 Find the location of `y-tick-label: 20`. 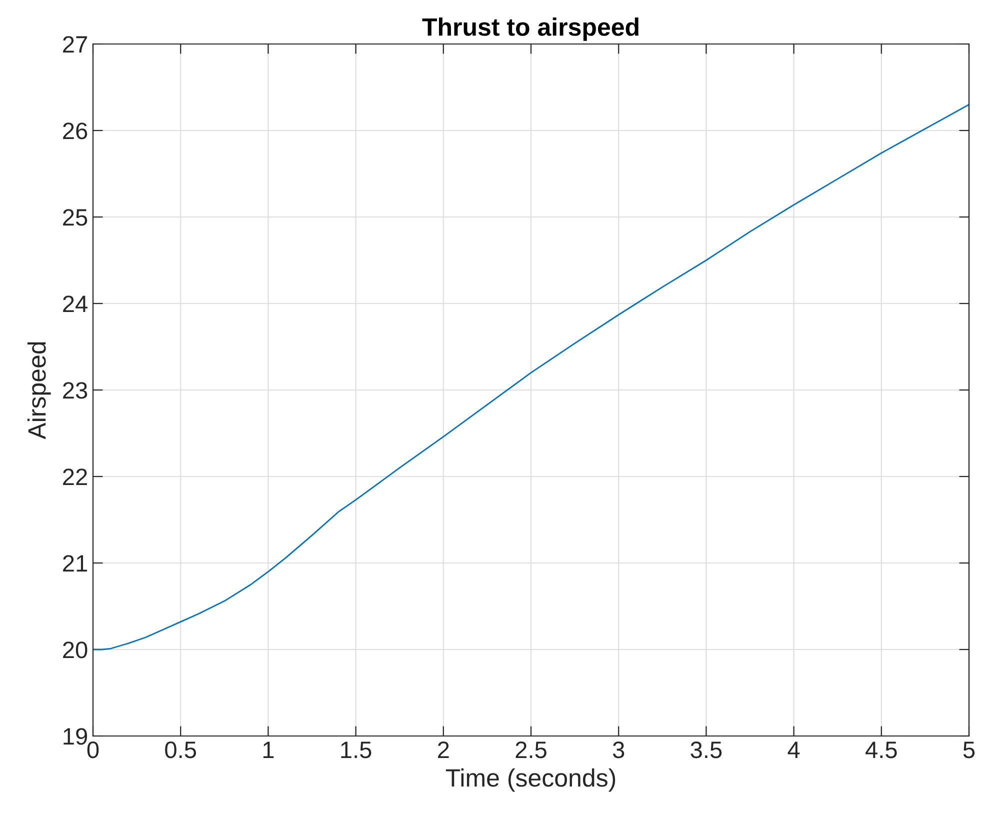

y-tick-label: 20 is located at coordinates (75, 650).